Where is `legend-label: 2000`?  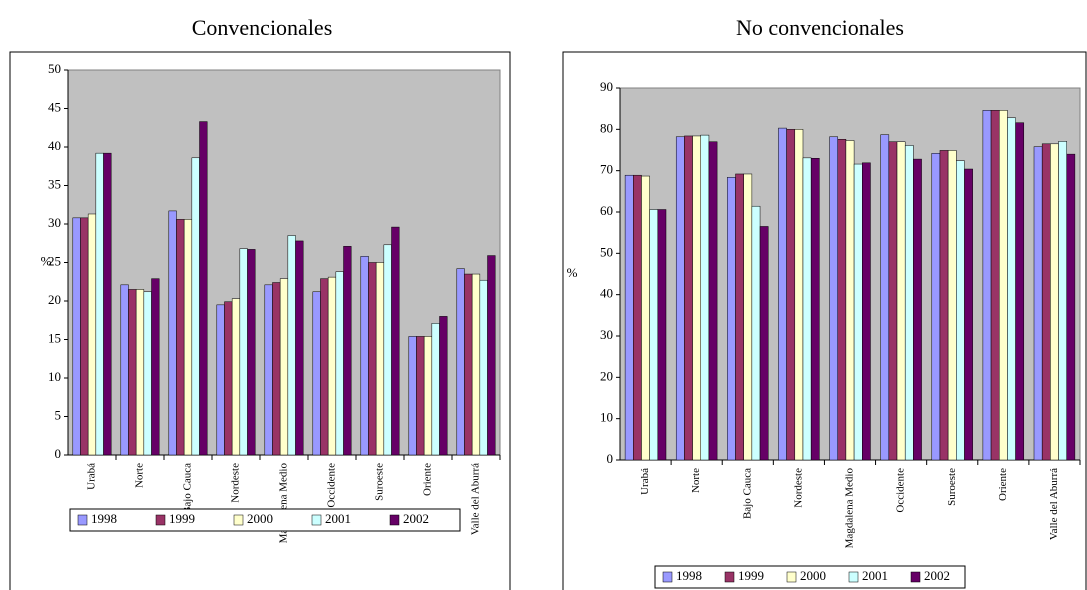
legend-label: 2000 is located at coordinates (813, 575).